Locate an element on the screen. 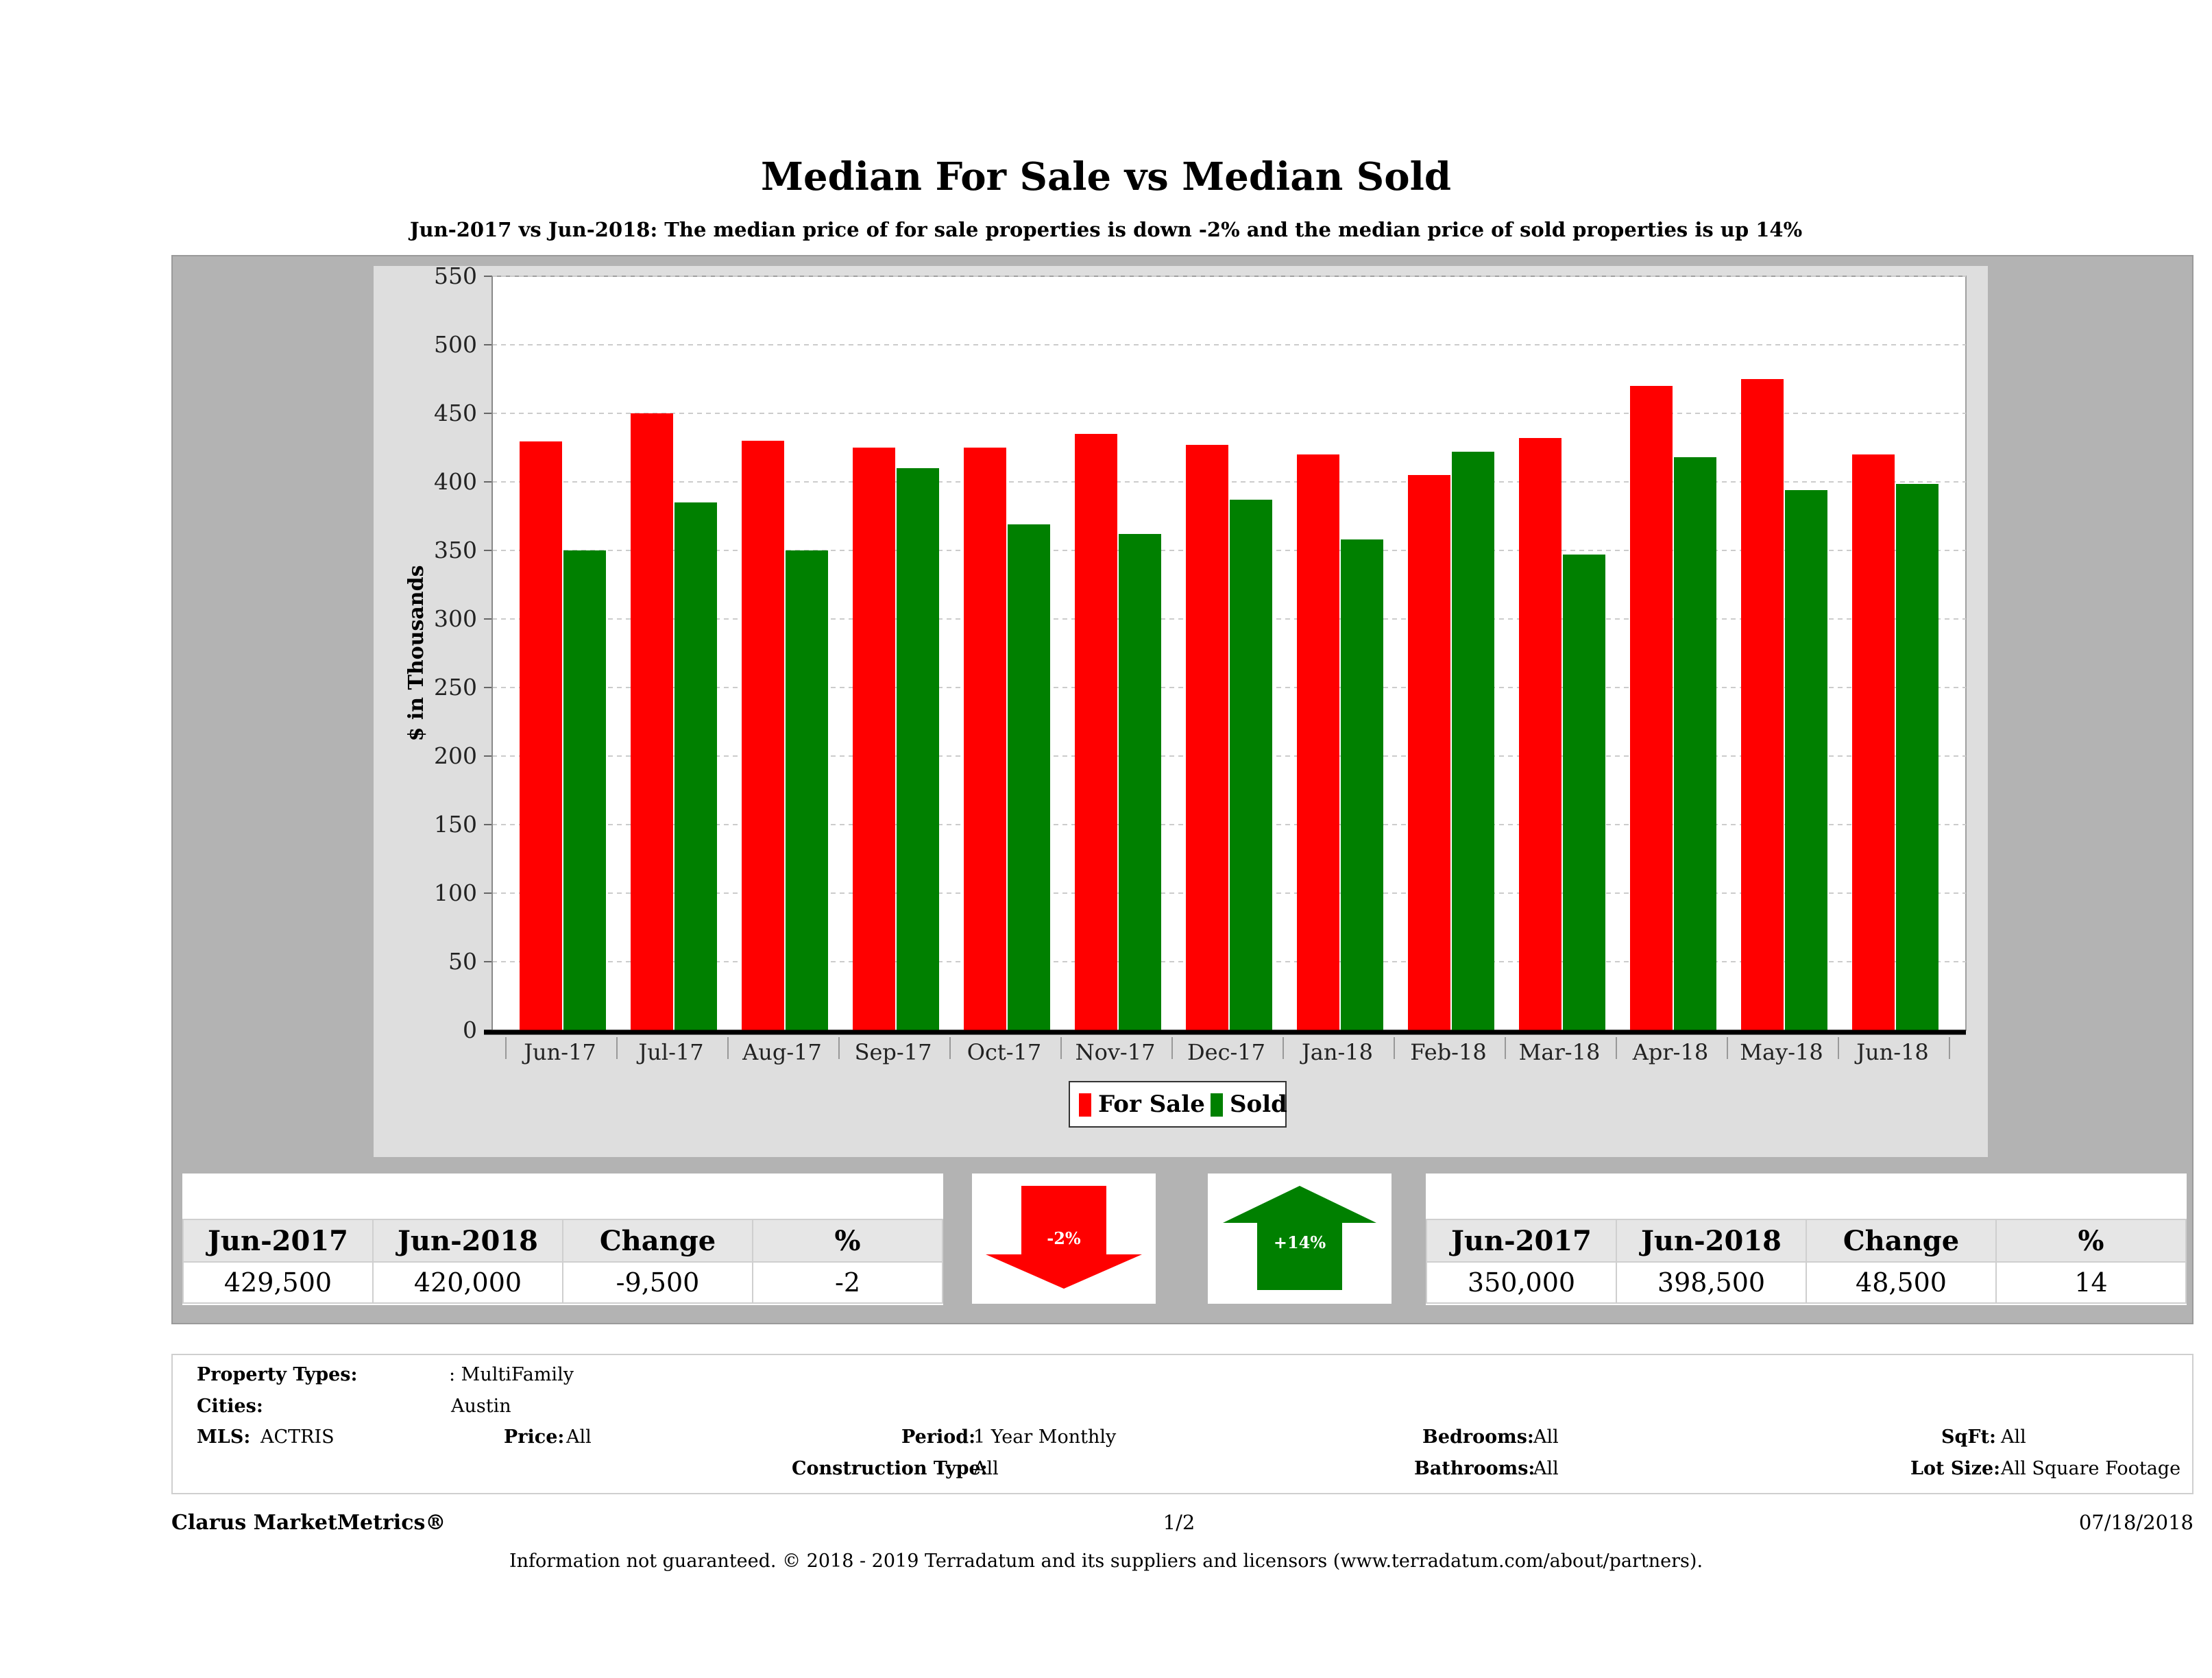  x-tick-label: Mar-18 is located at coordinates (1560, 1052).